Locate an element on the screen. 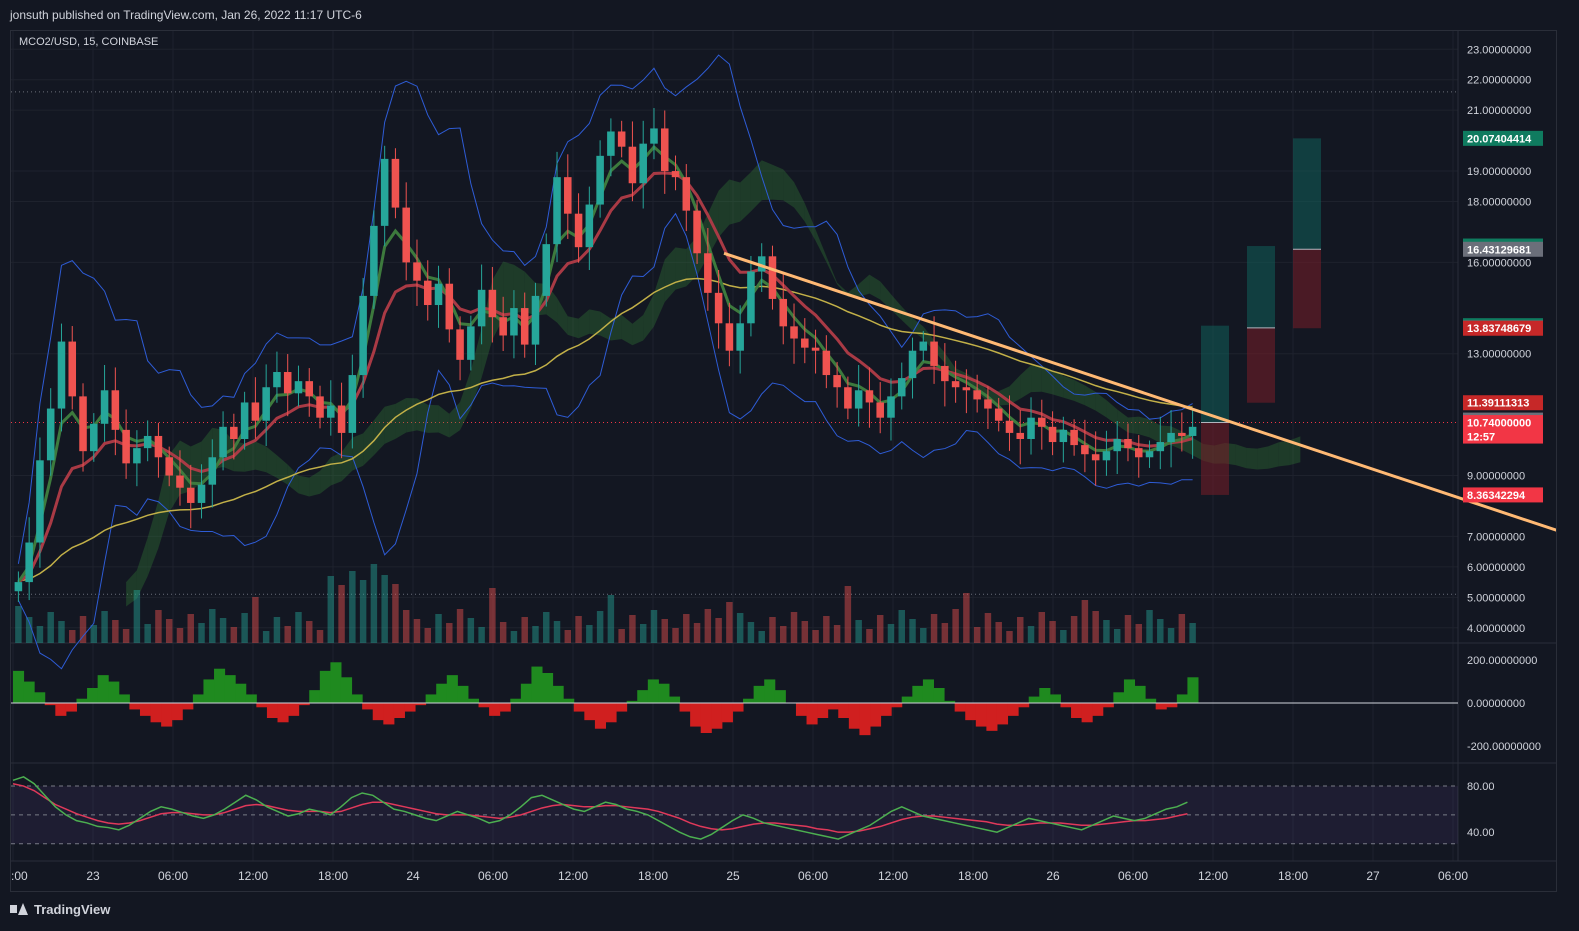 The height and width of the screenshot is (931, 1579). price-tick-label: 7.00000000 is located at coordinates (1496, 537).